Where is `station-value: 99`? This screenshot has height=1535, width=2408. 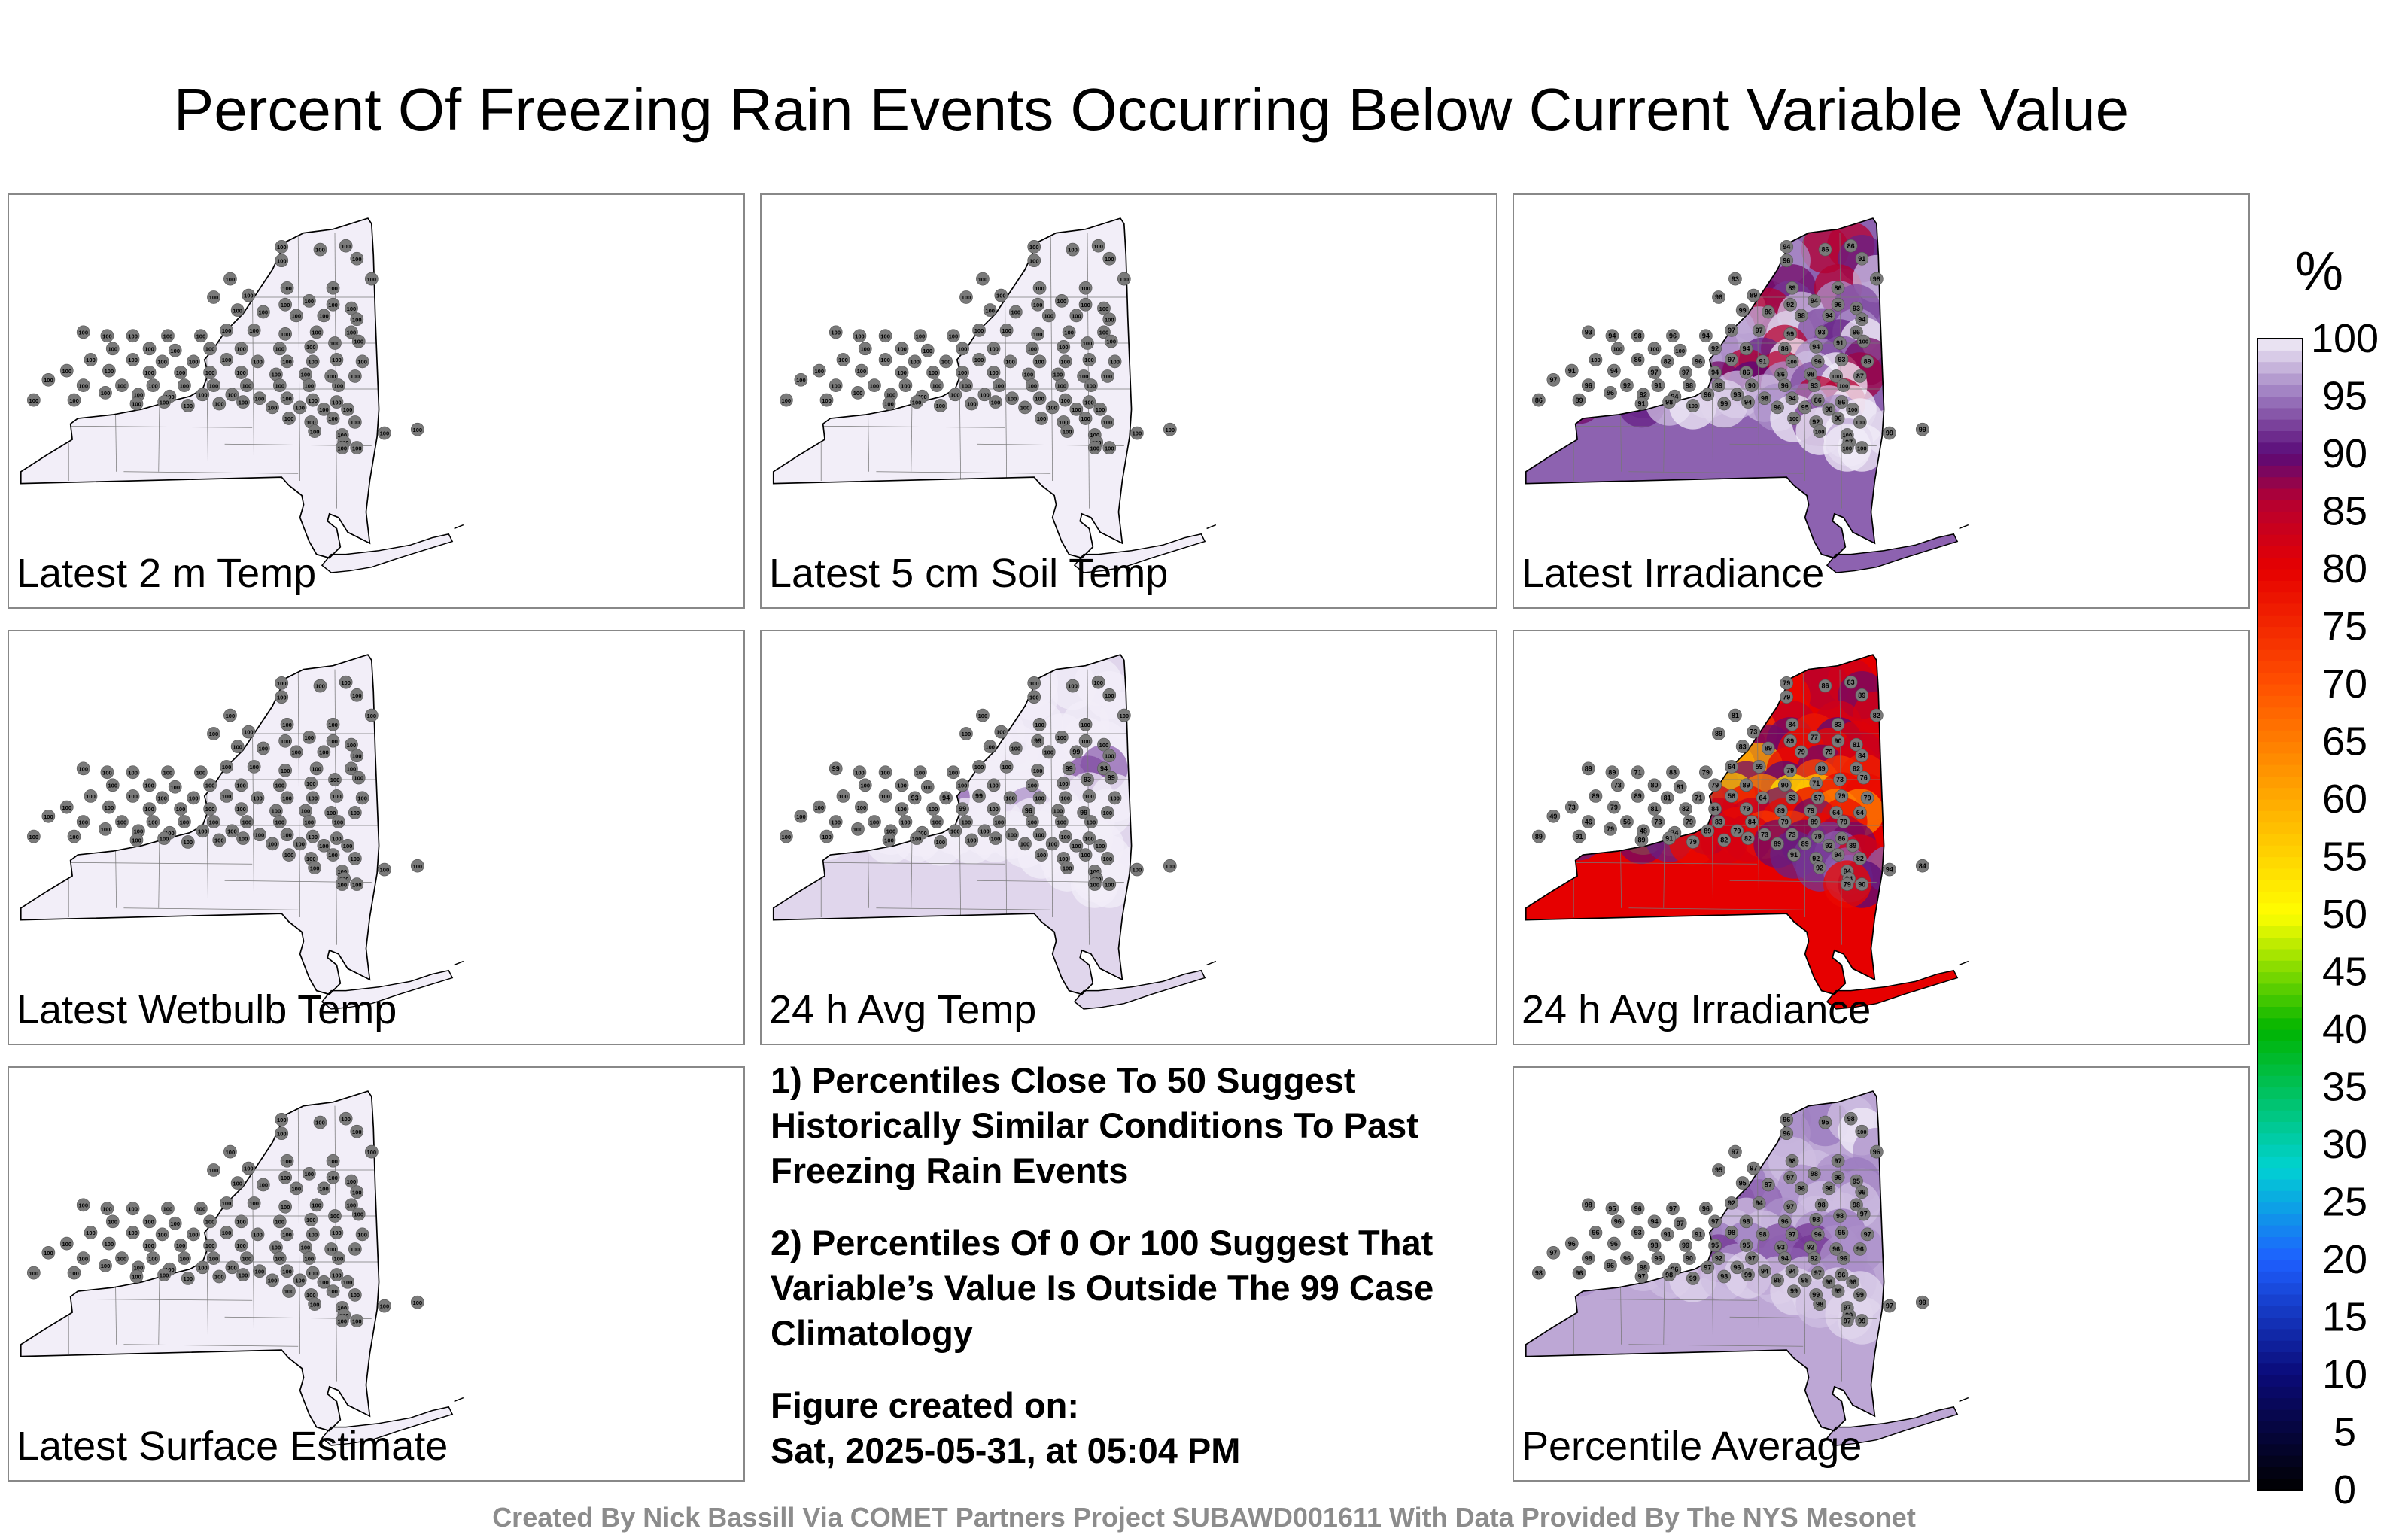 station-value: 99 is located at coordinates (1724, 404).